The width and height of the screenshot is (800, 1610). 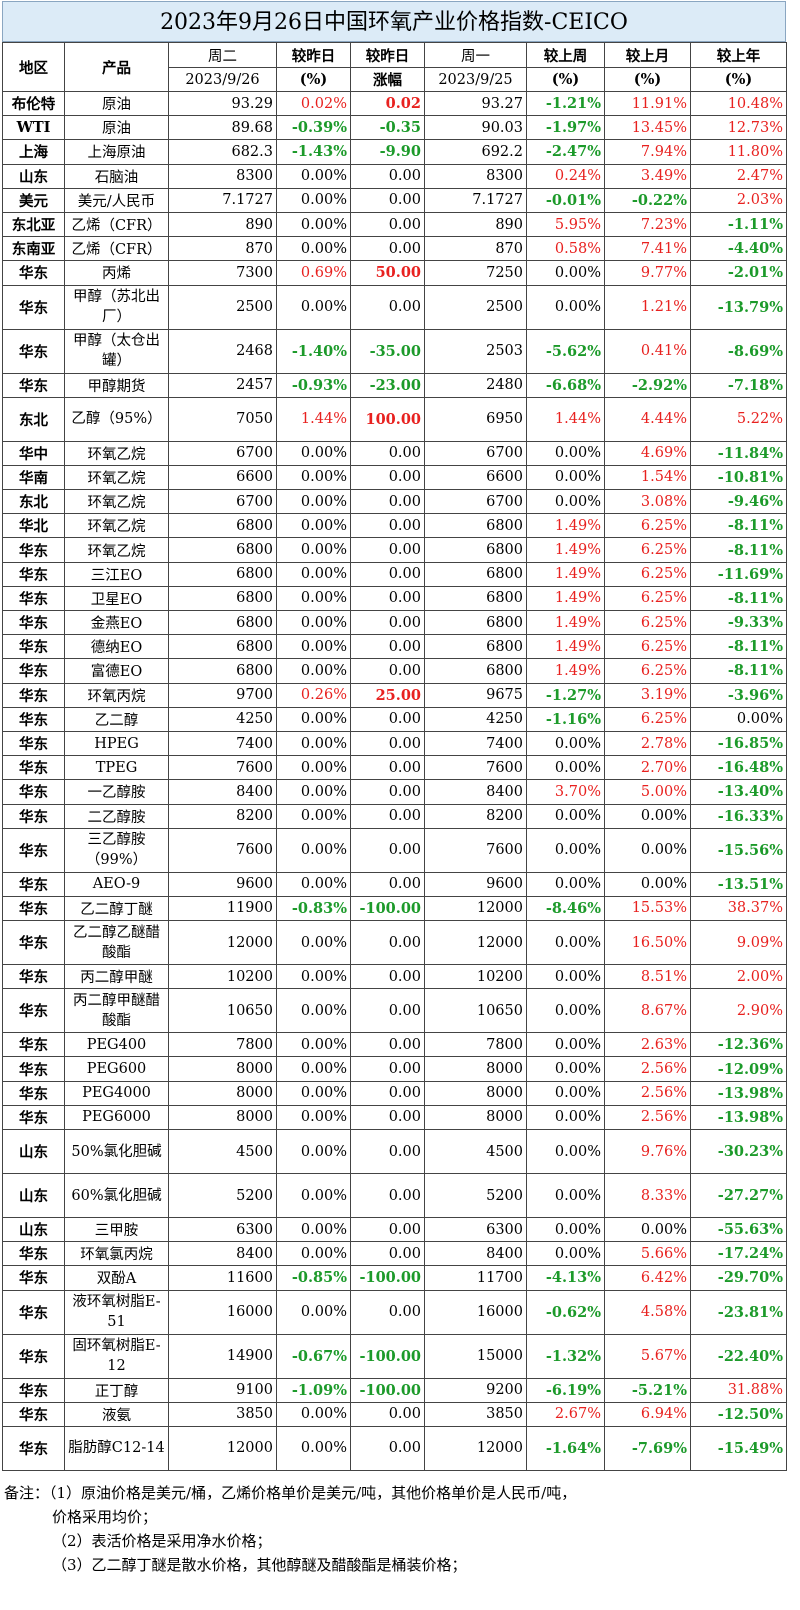 What do you see at coordinates (116, 850) in the screenshot?
I see `product-cell: 三乙醇胺（99%）` at bounding box center [116, 850].